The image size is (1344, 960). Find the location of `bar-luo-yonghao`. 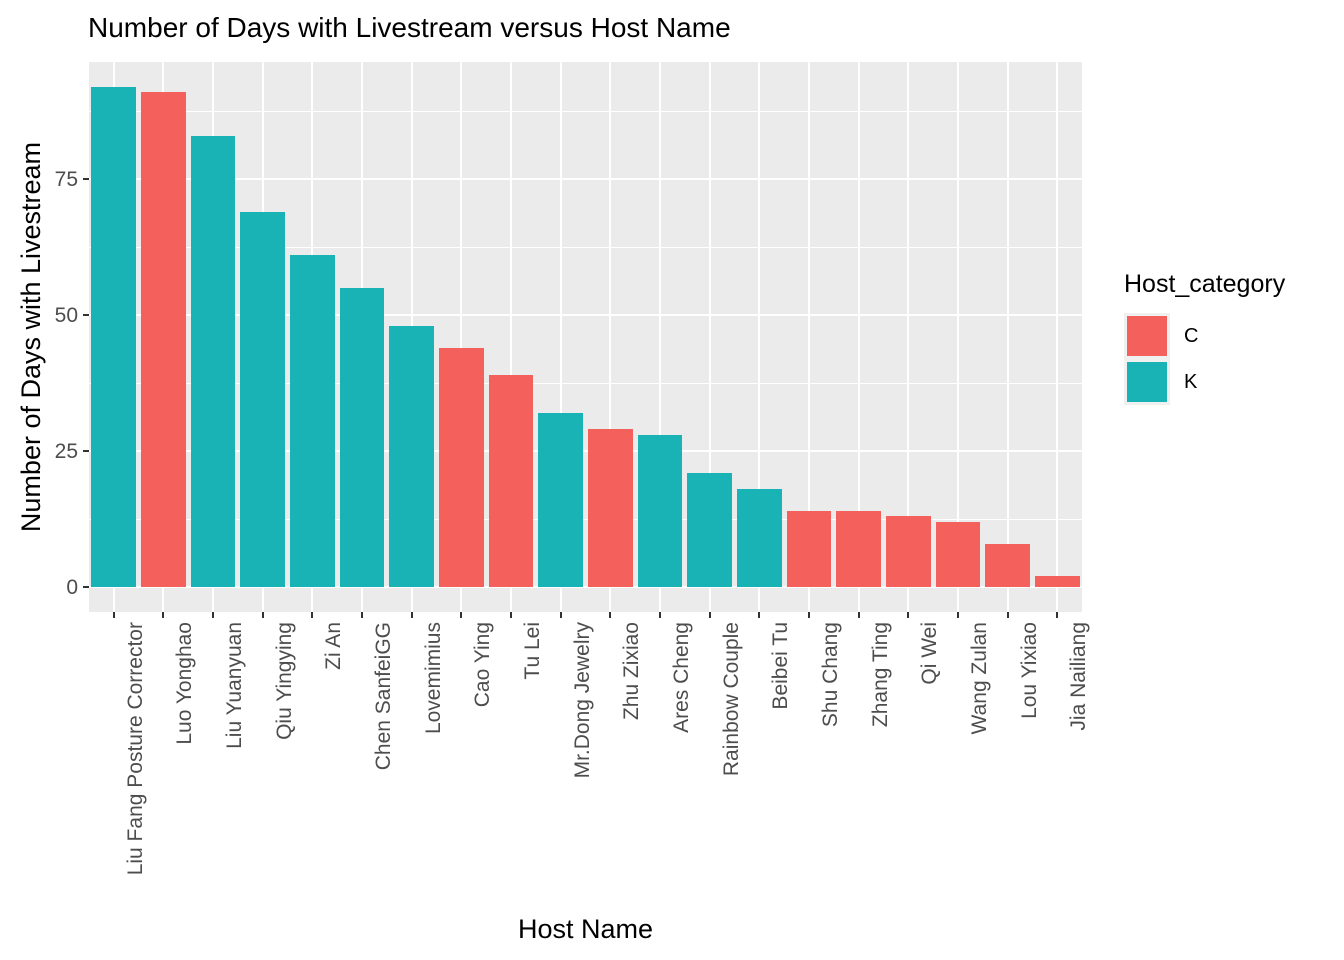

bar-luo-yonghao is located at coordinates (163, 339).